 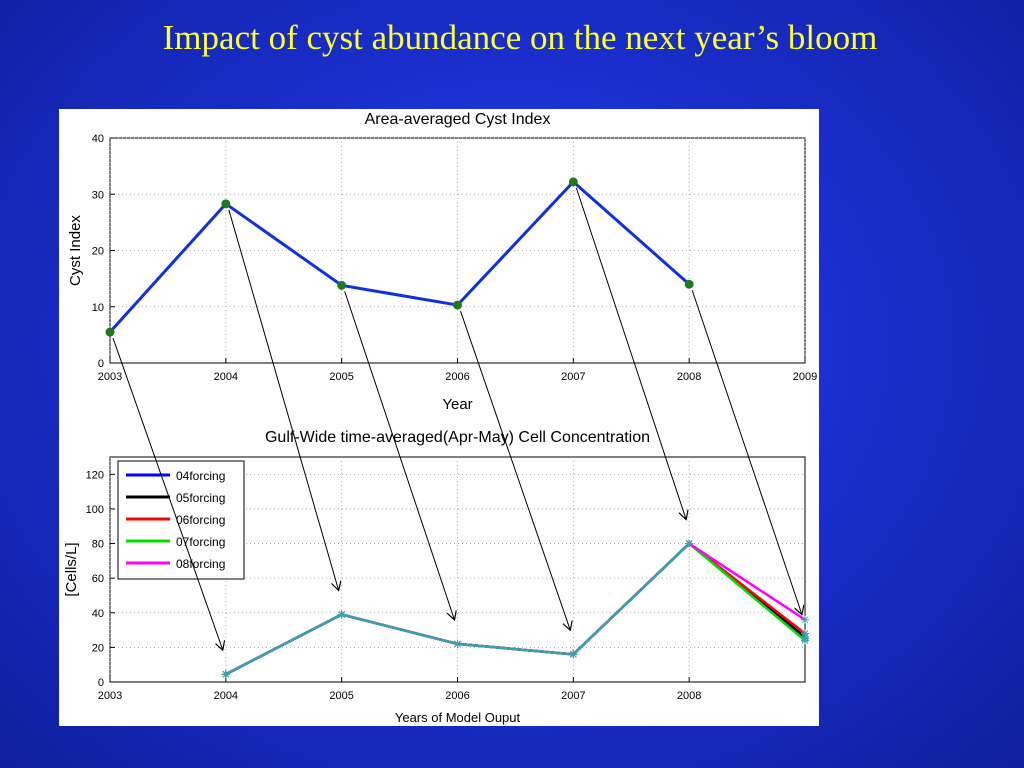 I want to click on y-tick-label: 80, so click(x=98, y=545).